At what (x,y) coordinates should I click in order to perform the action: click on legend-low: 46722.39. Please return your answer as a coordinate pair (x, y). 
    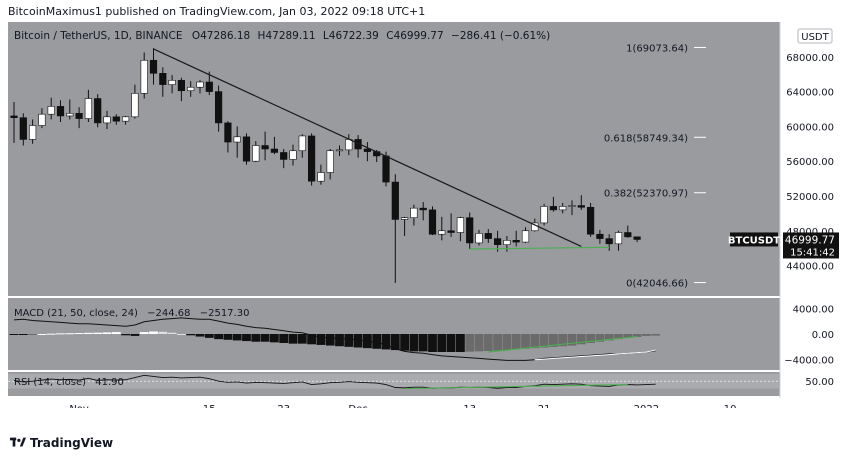
    Looking at the image, I should click on (354, 36).